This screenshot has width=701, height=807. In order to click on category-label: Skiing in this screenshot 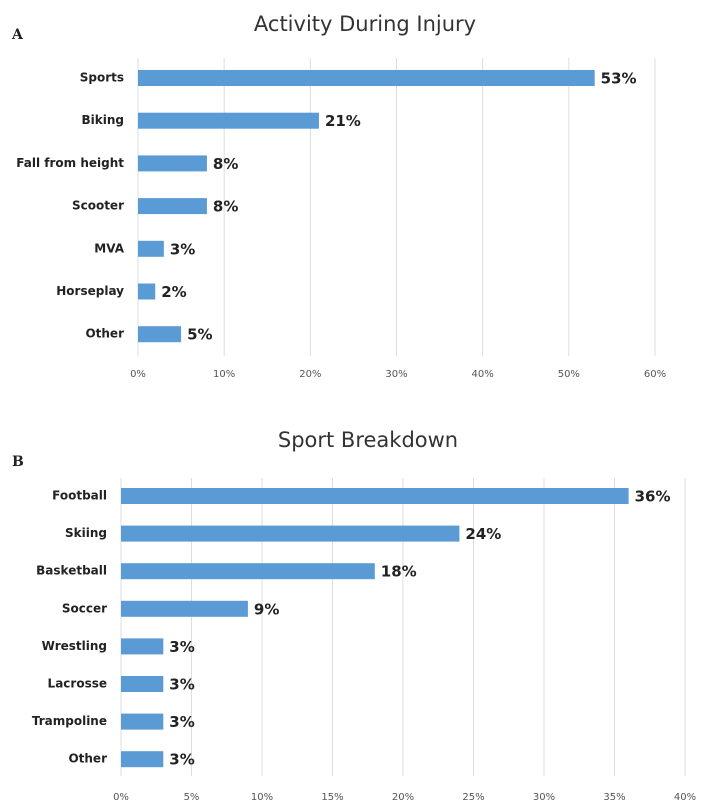, I will do `click(86, 533)`.